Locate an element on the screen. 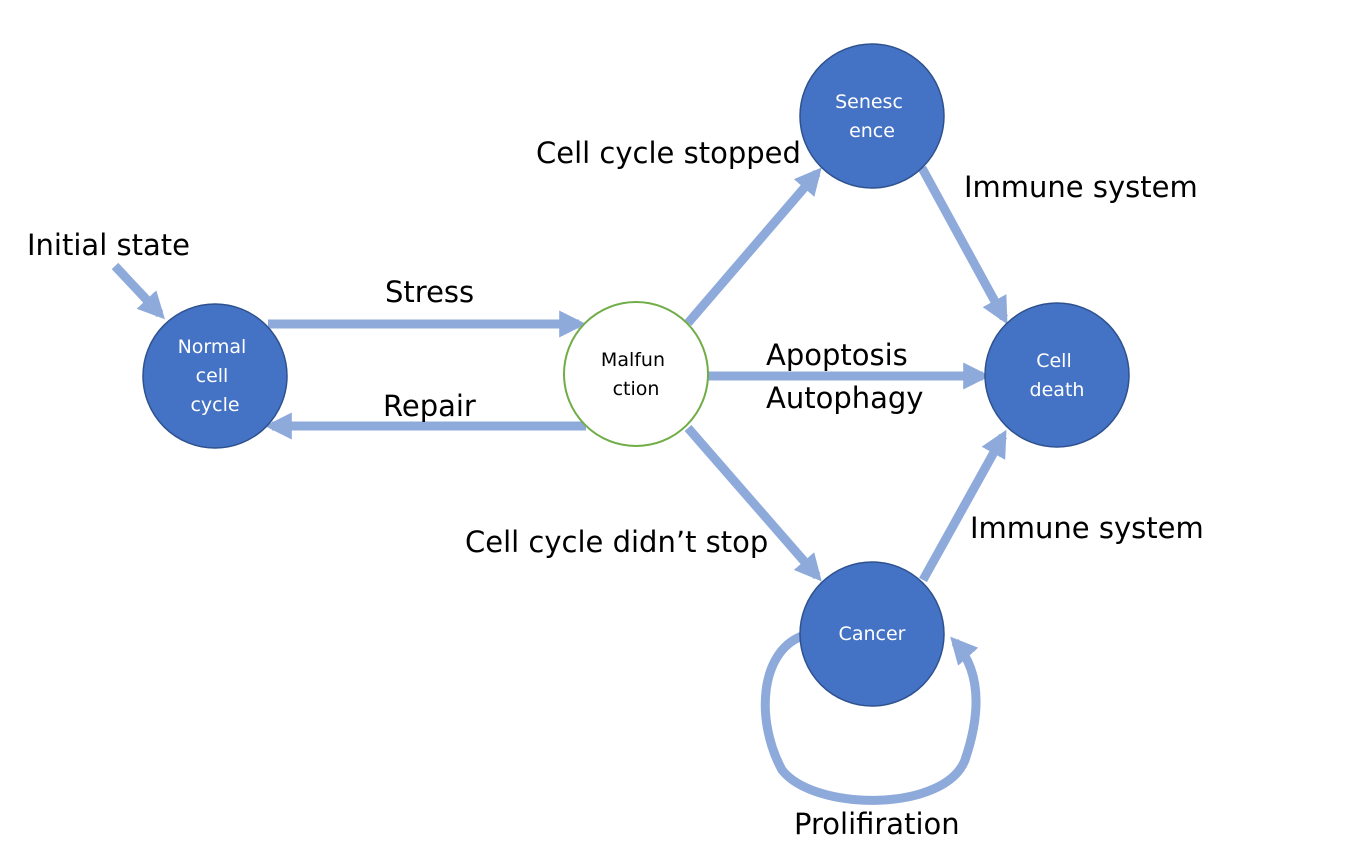 The image size is (1358, 858). proliferation-loop-arrow is located at coordinates (870, 718).